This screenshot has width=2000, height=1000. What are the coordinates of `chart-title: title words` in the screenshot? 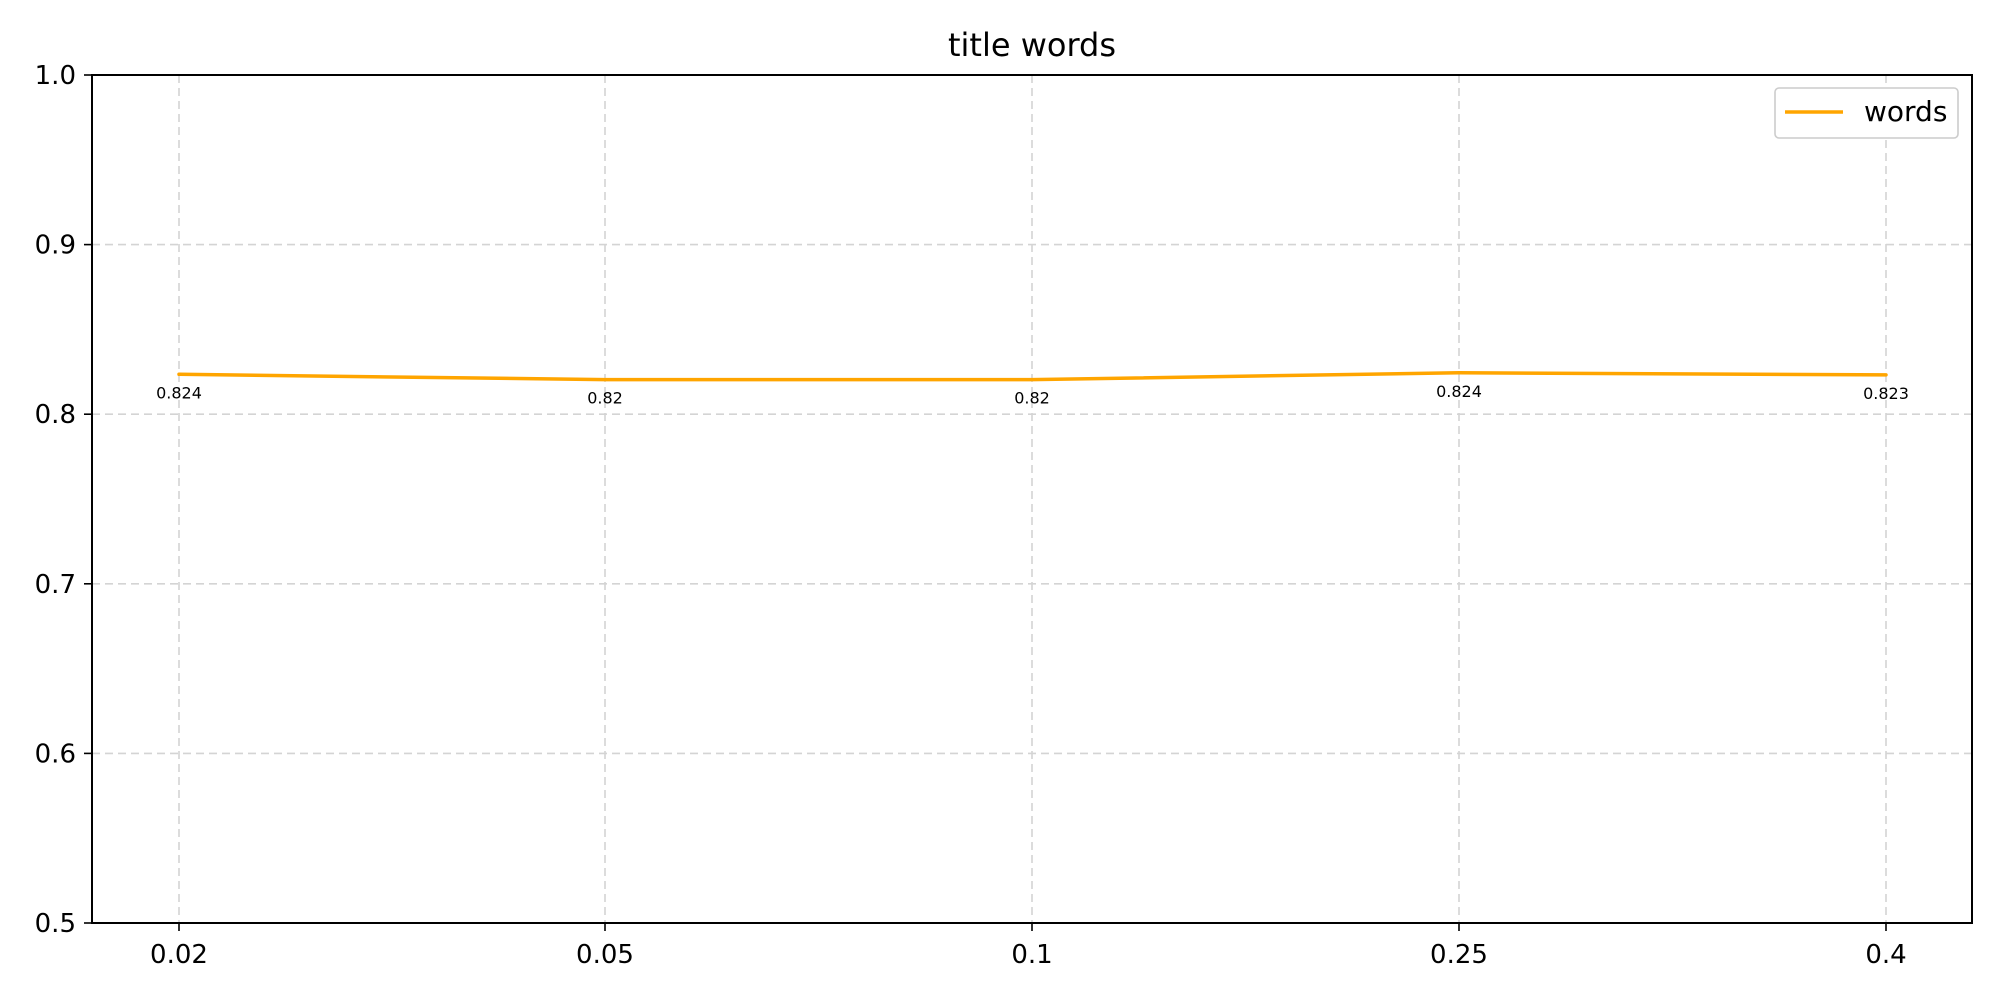 It's located at (1032, 45).